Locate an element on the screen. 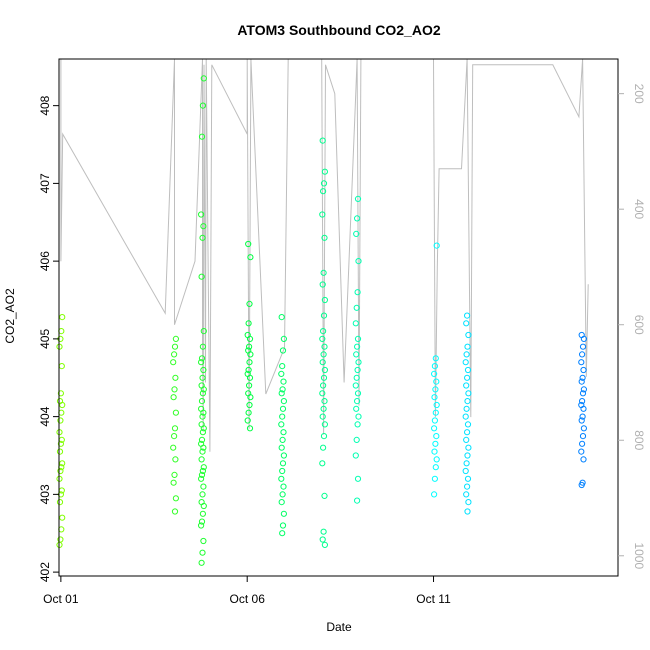 This screenshot has width=650, height=650. x-tick-label: Oct 01 is located at coordinates (61, 599).